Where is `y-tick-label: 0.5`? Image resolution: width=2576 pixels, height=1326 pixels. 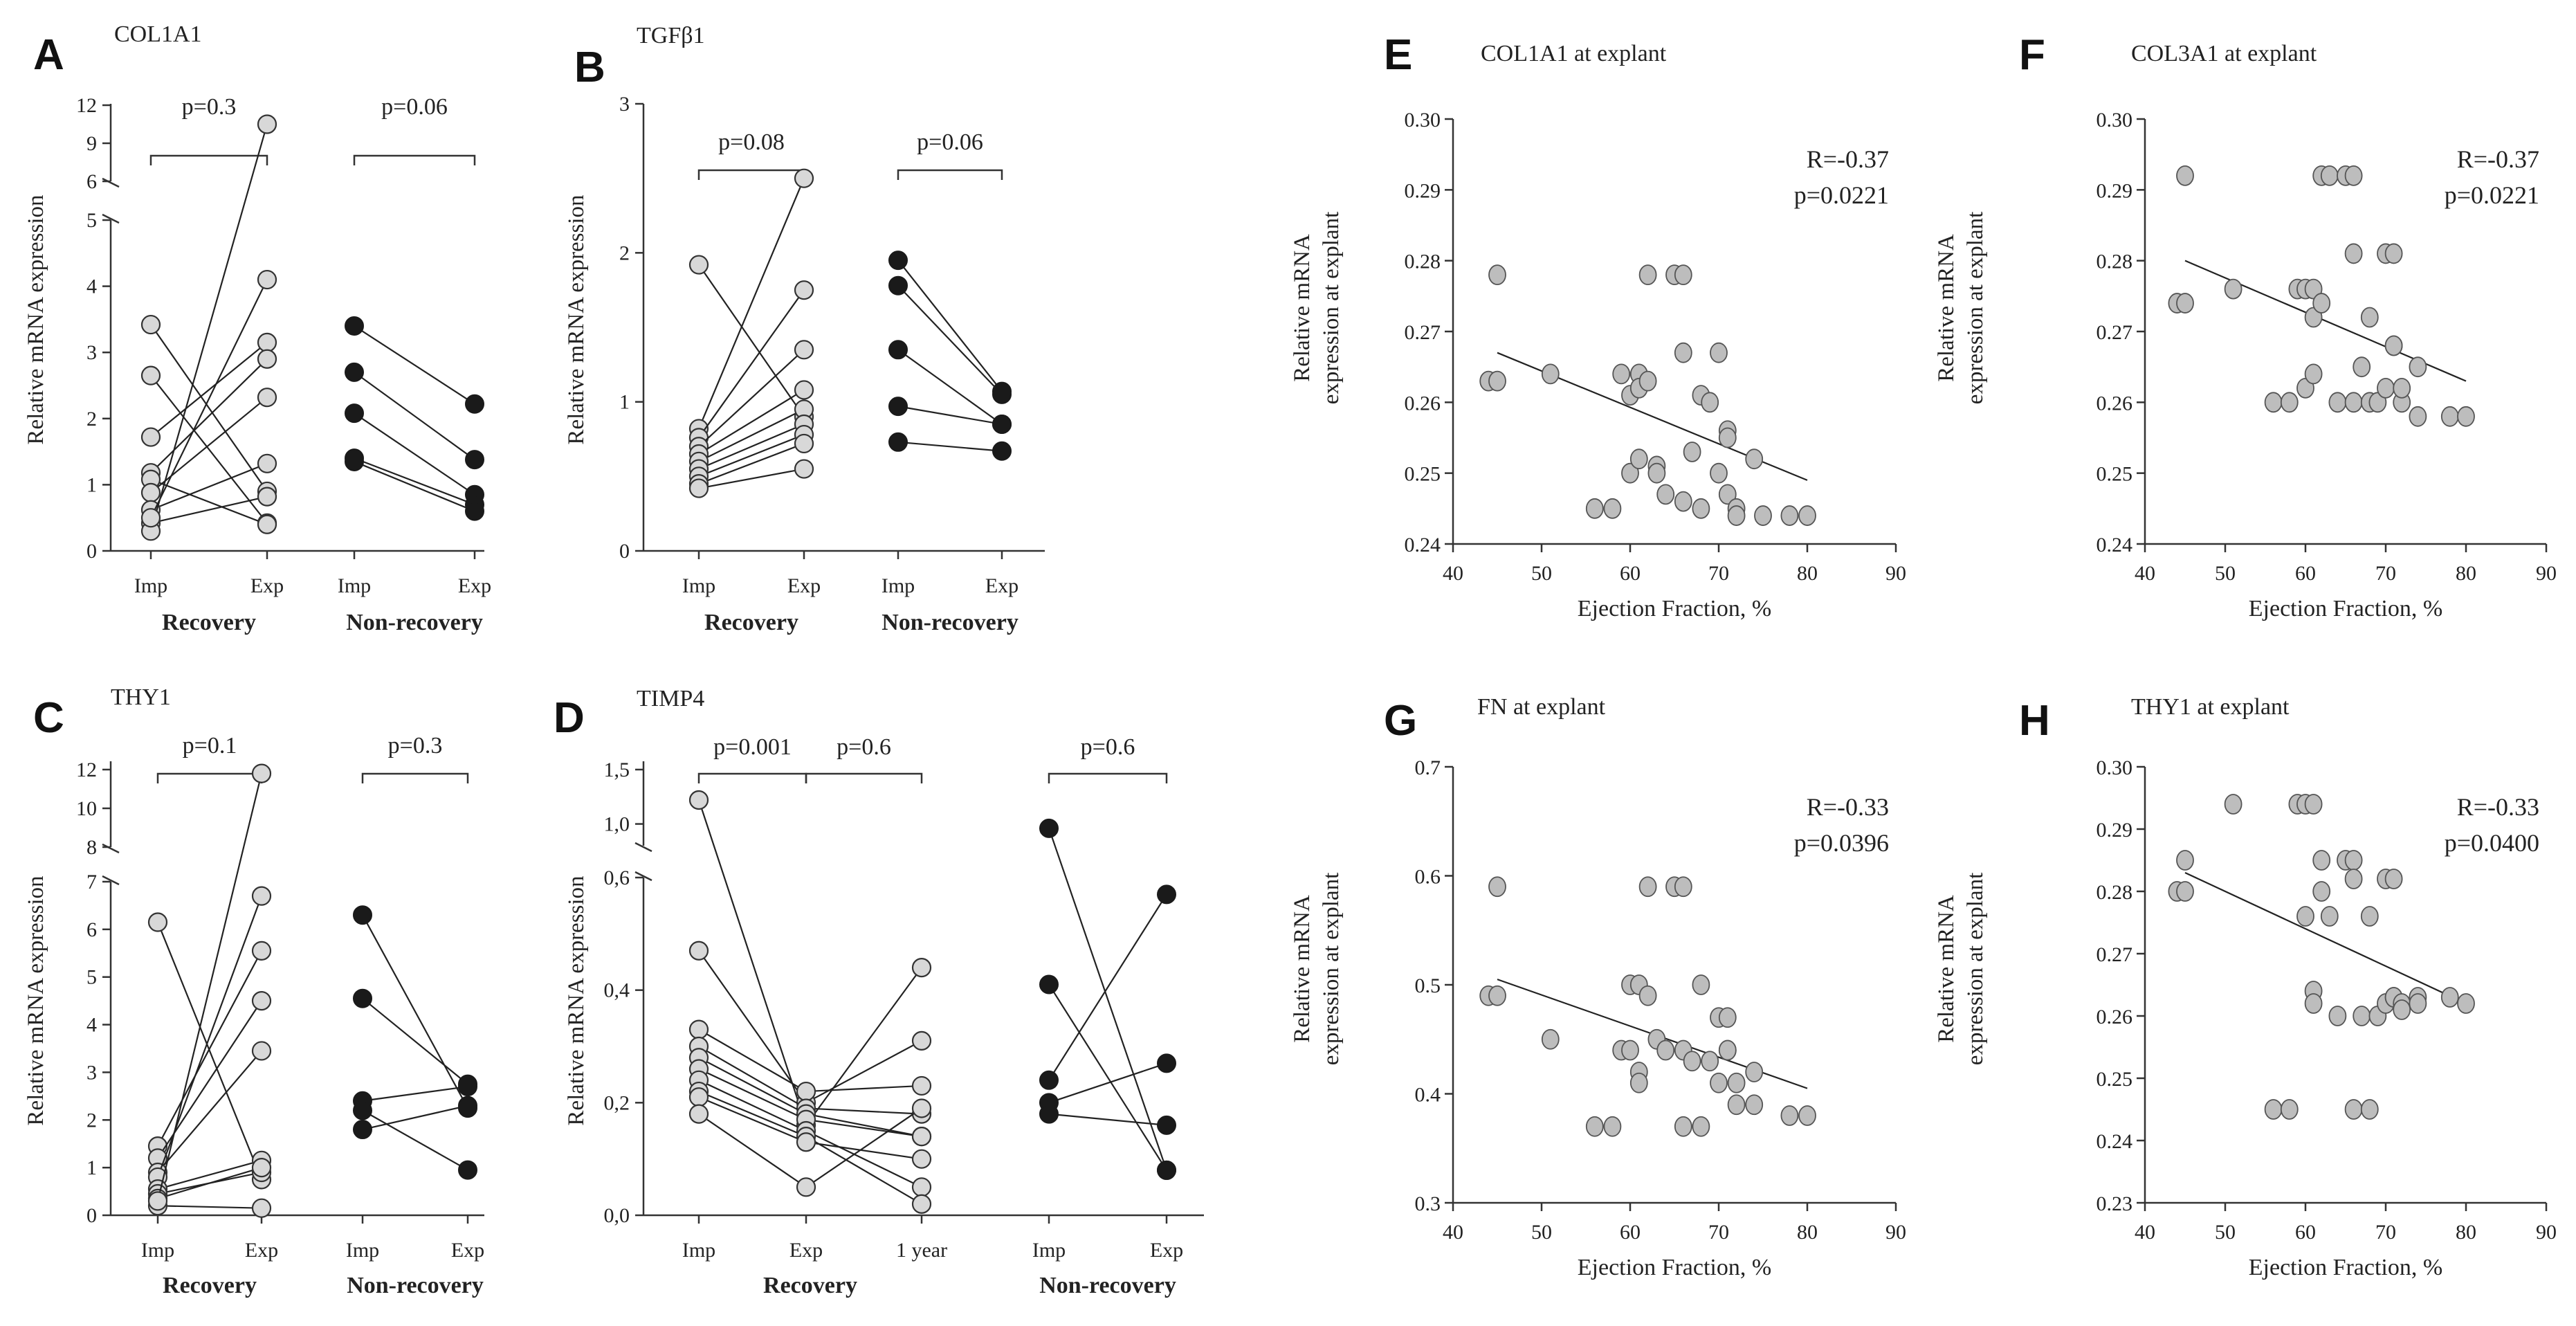
y-tick-label: 0.5 is located at coordinates (1428, 985).